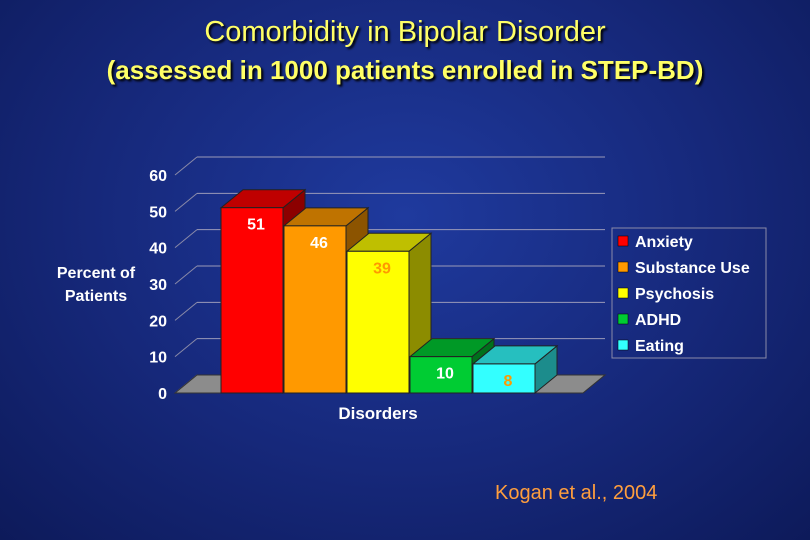  What do you see at coordinates (659, 346) in the screenshot?
I see `legend-label-5: Eating` at bounding box center [659, 346].